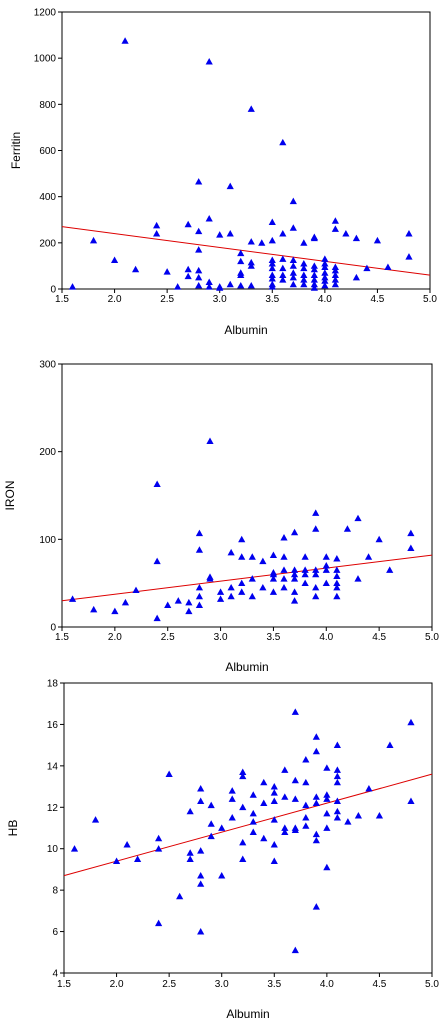 The width and height of the screenshot is (443, 1025). Describe the element at coordinates (326, 637) in the screenshot. I see `iron-x-tick-label: 4.0` at that location.